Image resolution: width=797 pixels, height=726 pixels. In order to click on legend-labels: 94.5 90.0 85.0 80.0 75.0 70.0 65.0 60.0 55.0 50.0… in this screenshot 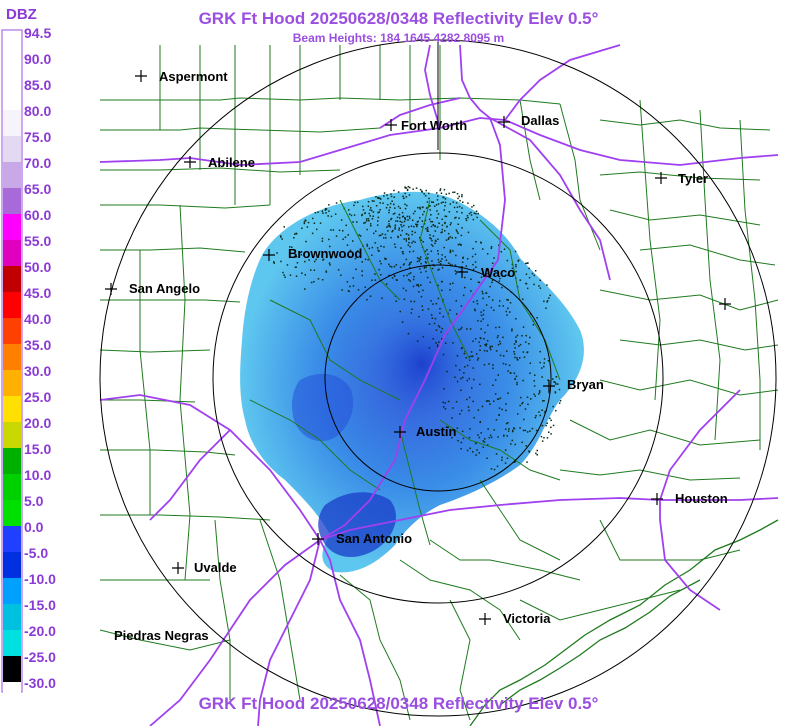, I will do `click(40, 358)`.